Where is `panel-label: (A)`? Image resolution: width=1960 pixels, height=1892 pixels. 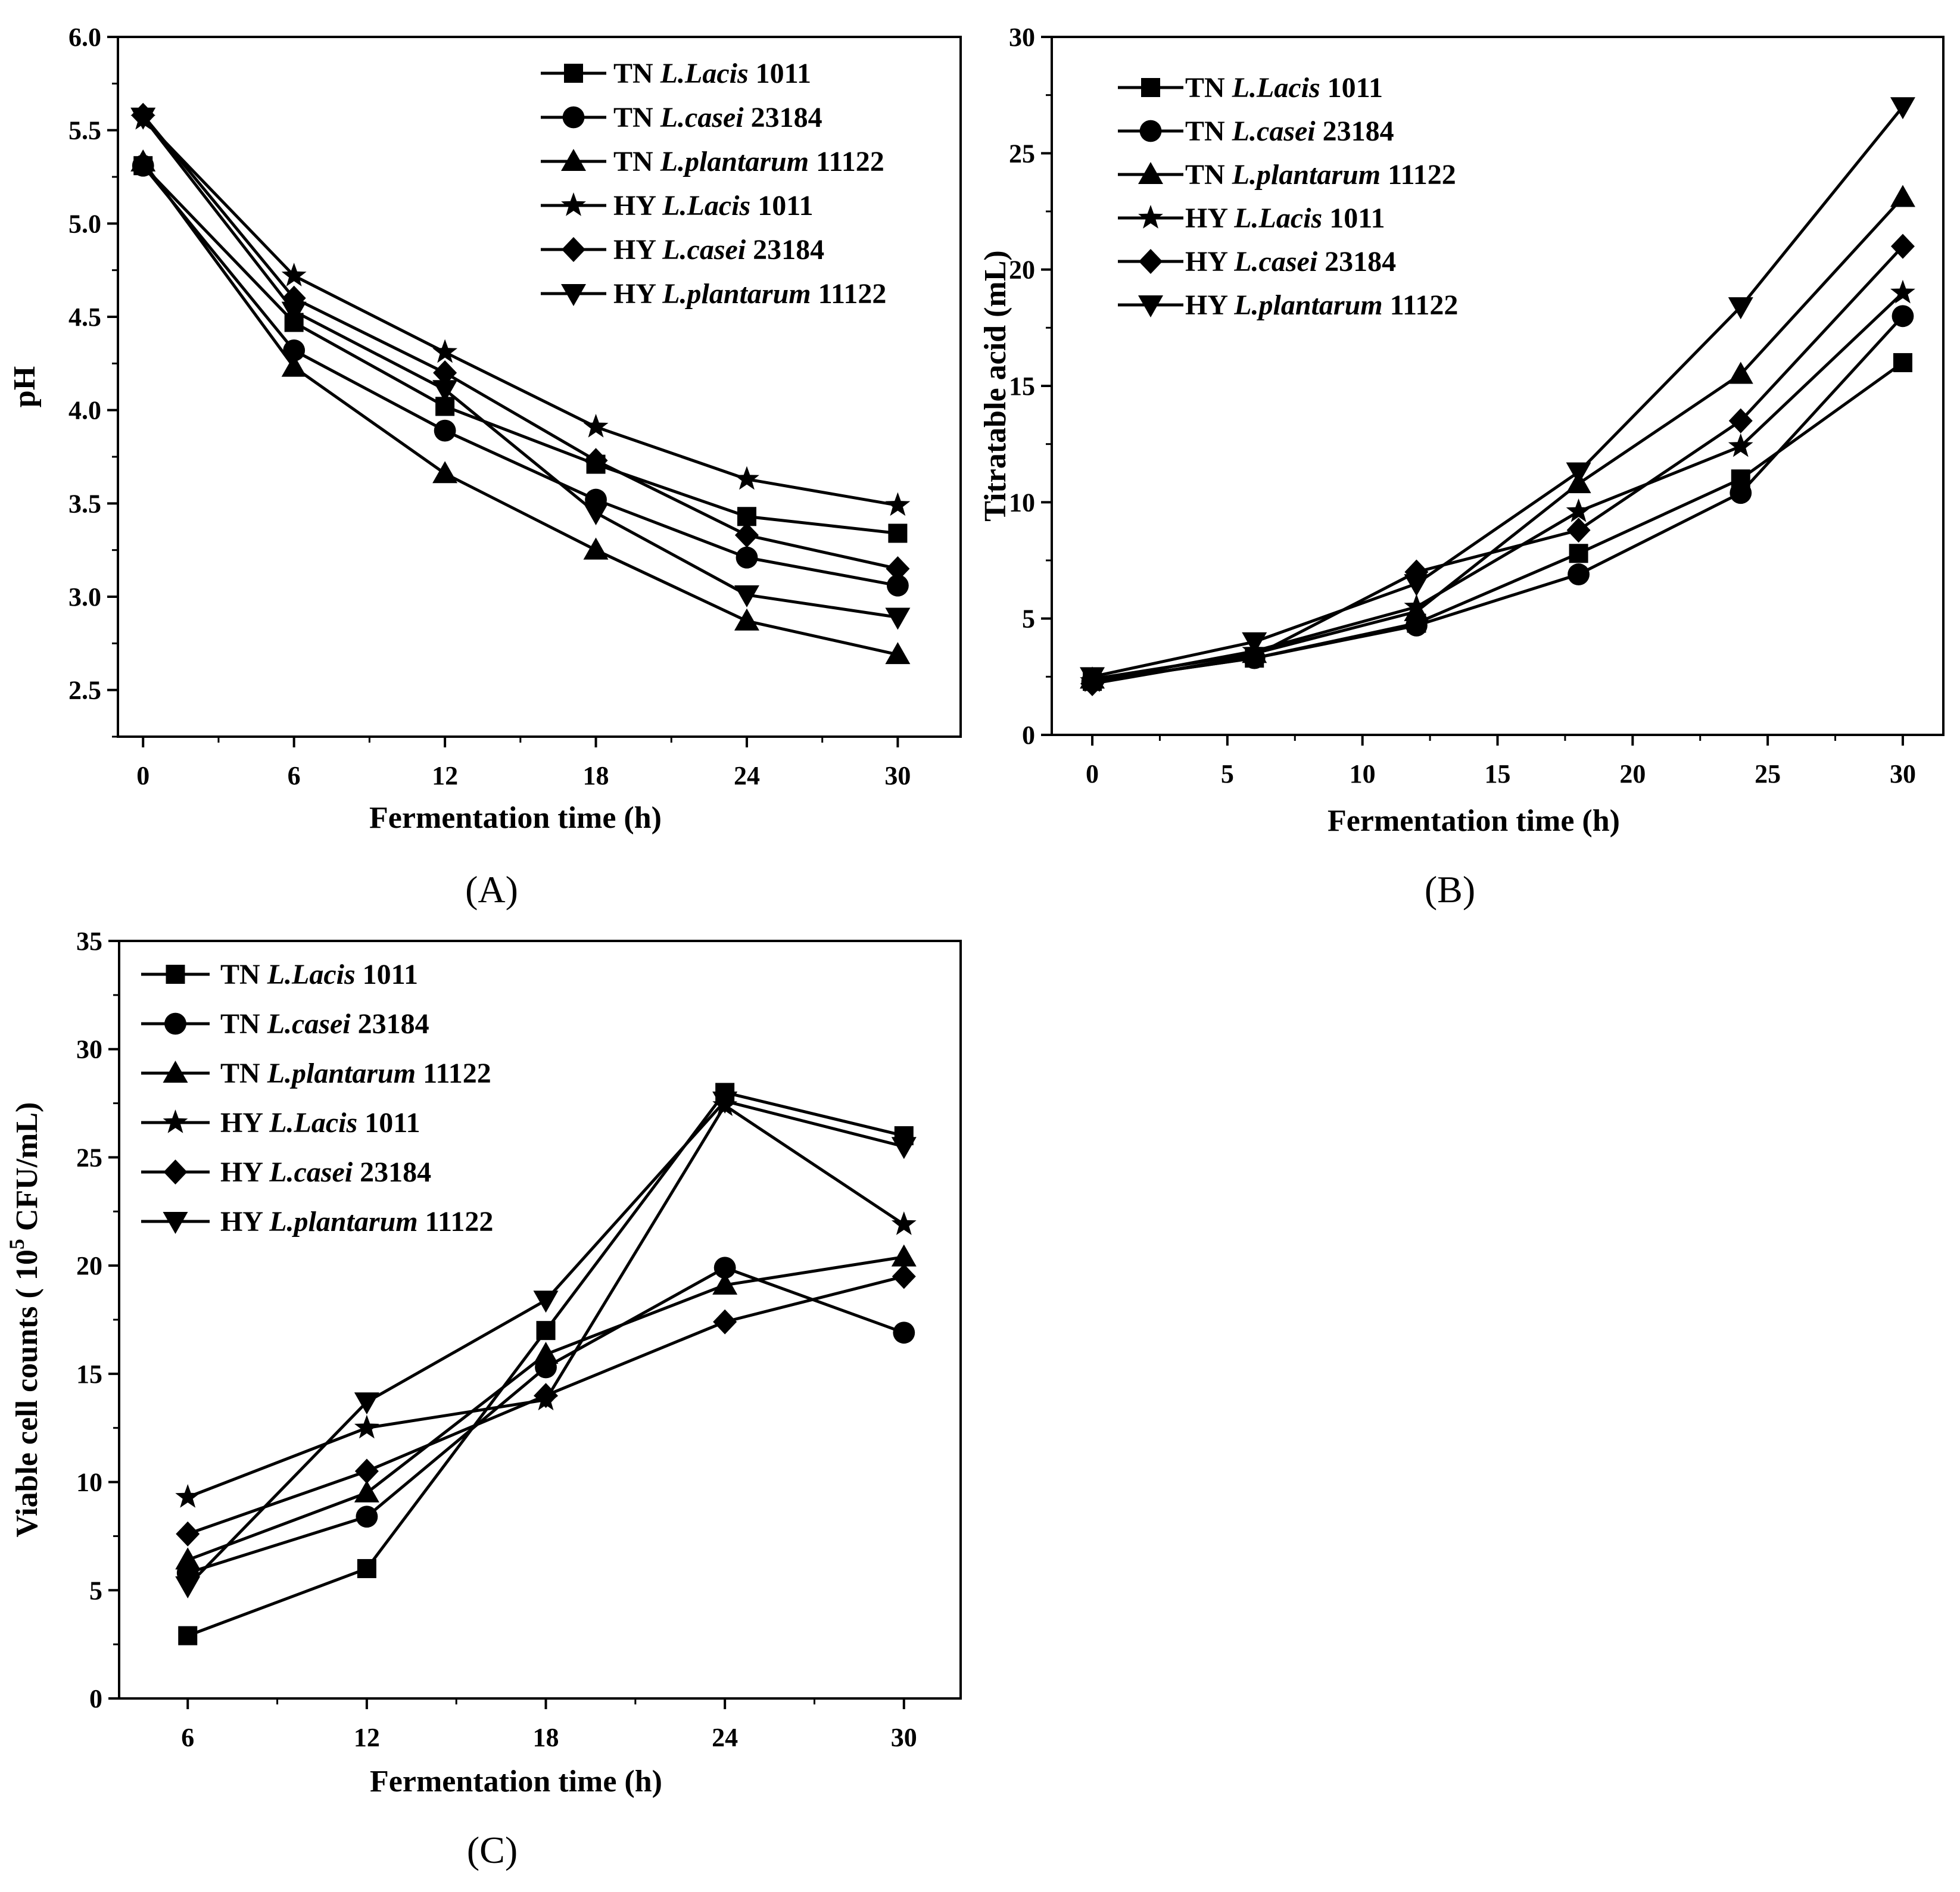
panel-label: (A) is located at coordinates (491, 890).